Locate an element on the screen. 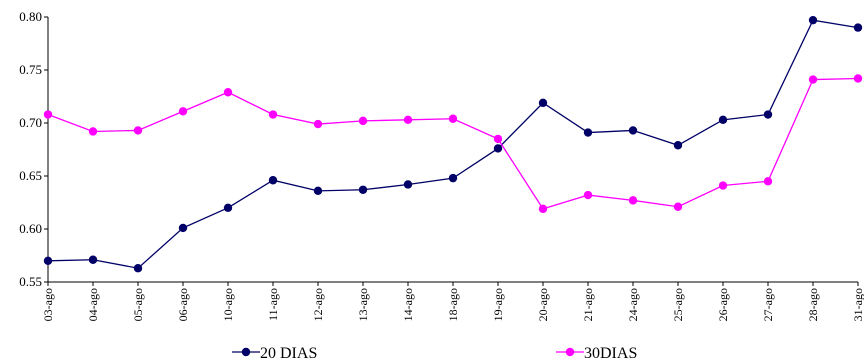  y-tick-label: 0.80 is located at coordinates (30, 16).